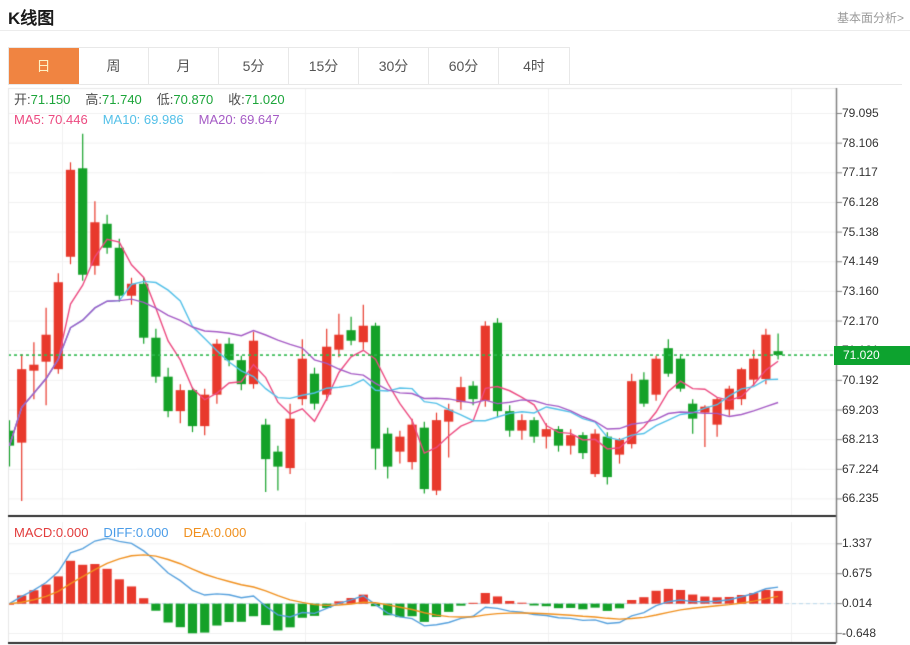  What do you see at coordinates (236, 99) in the screenshot?
I see `ohlc-label: 收:` at bounding box center [236, 99].